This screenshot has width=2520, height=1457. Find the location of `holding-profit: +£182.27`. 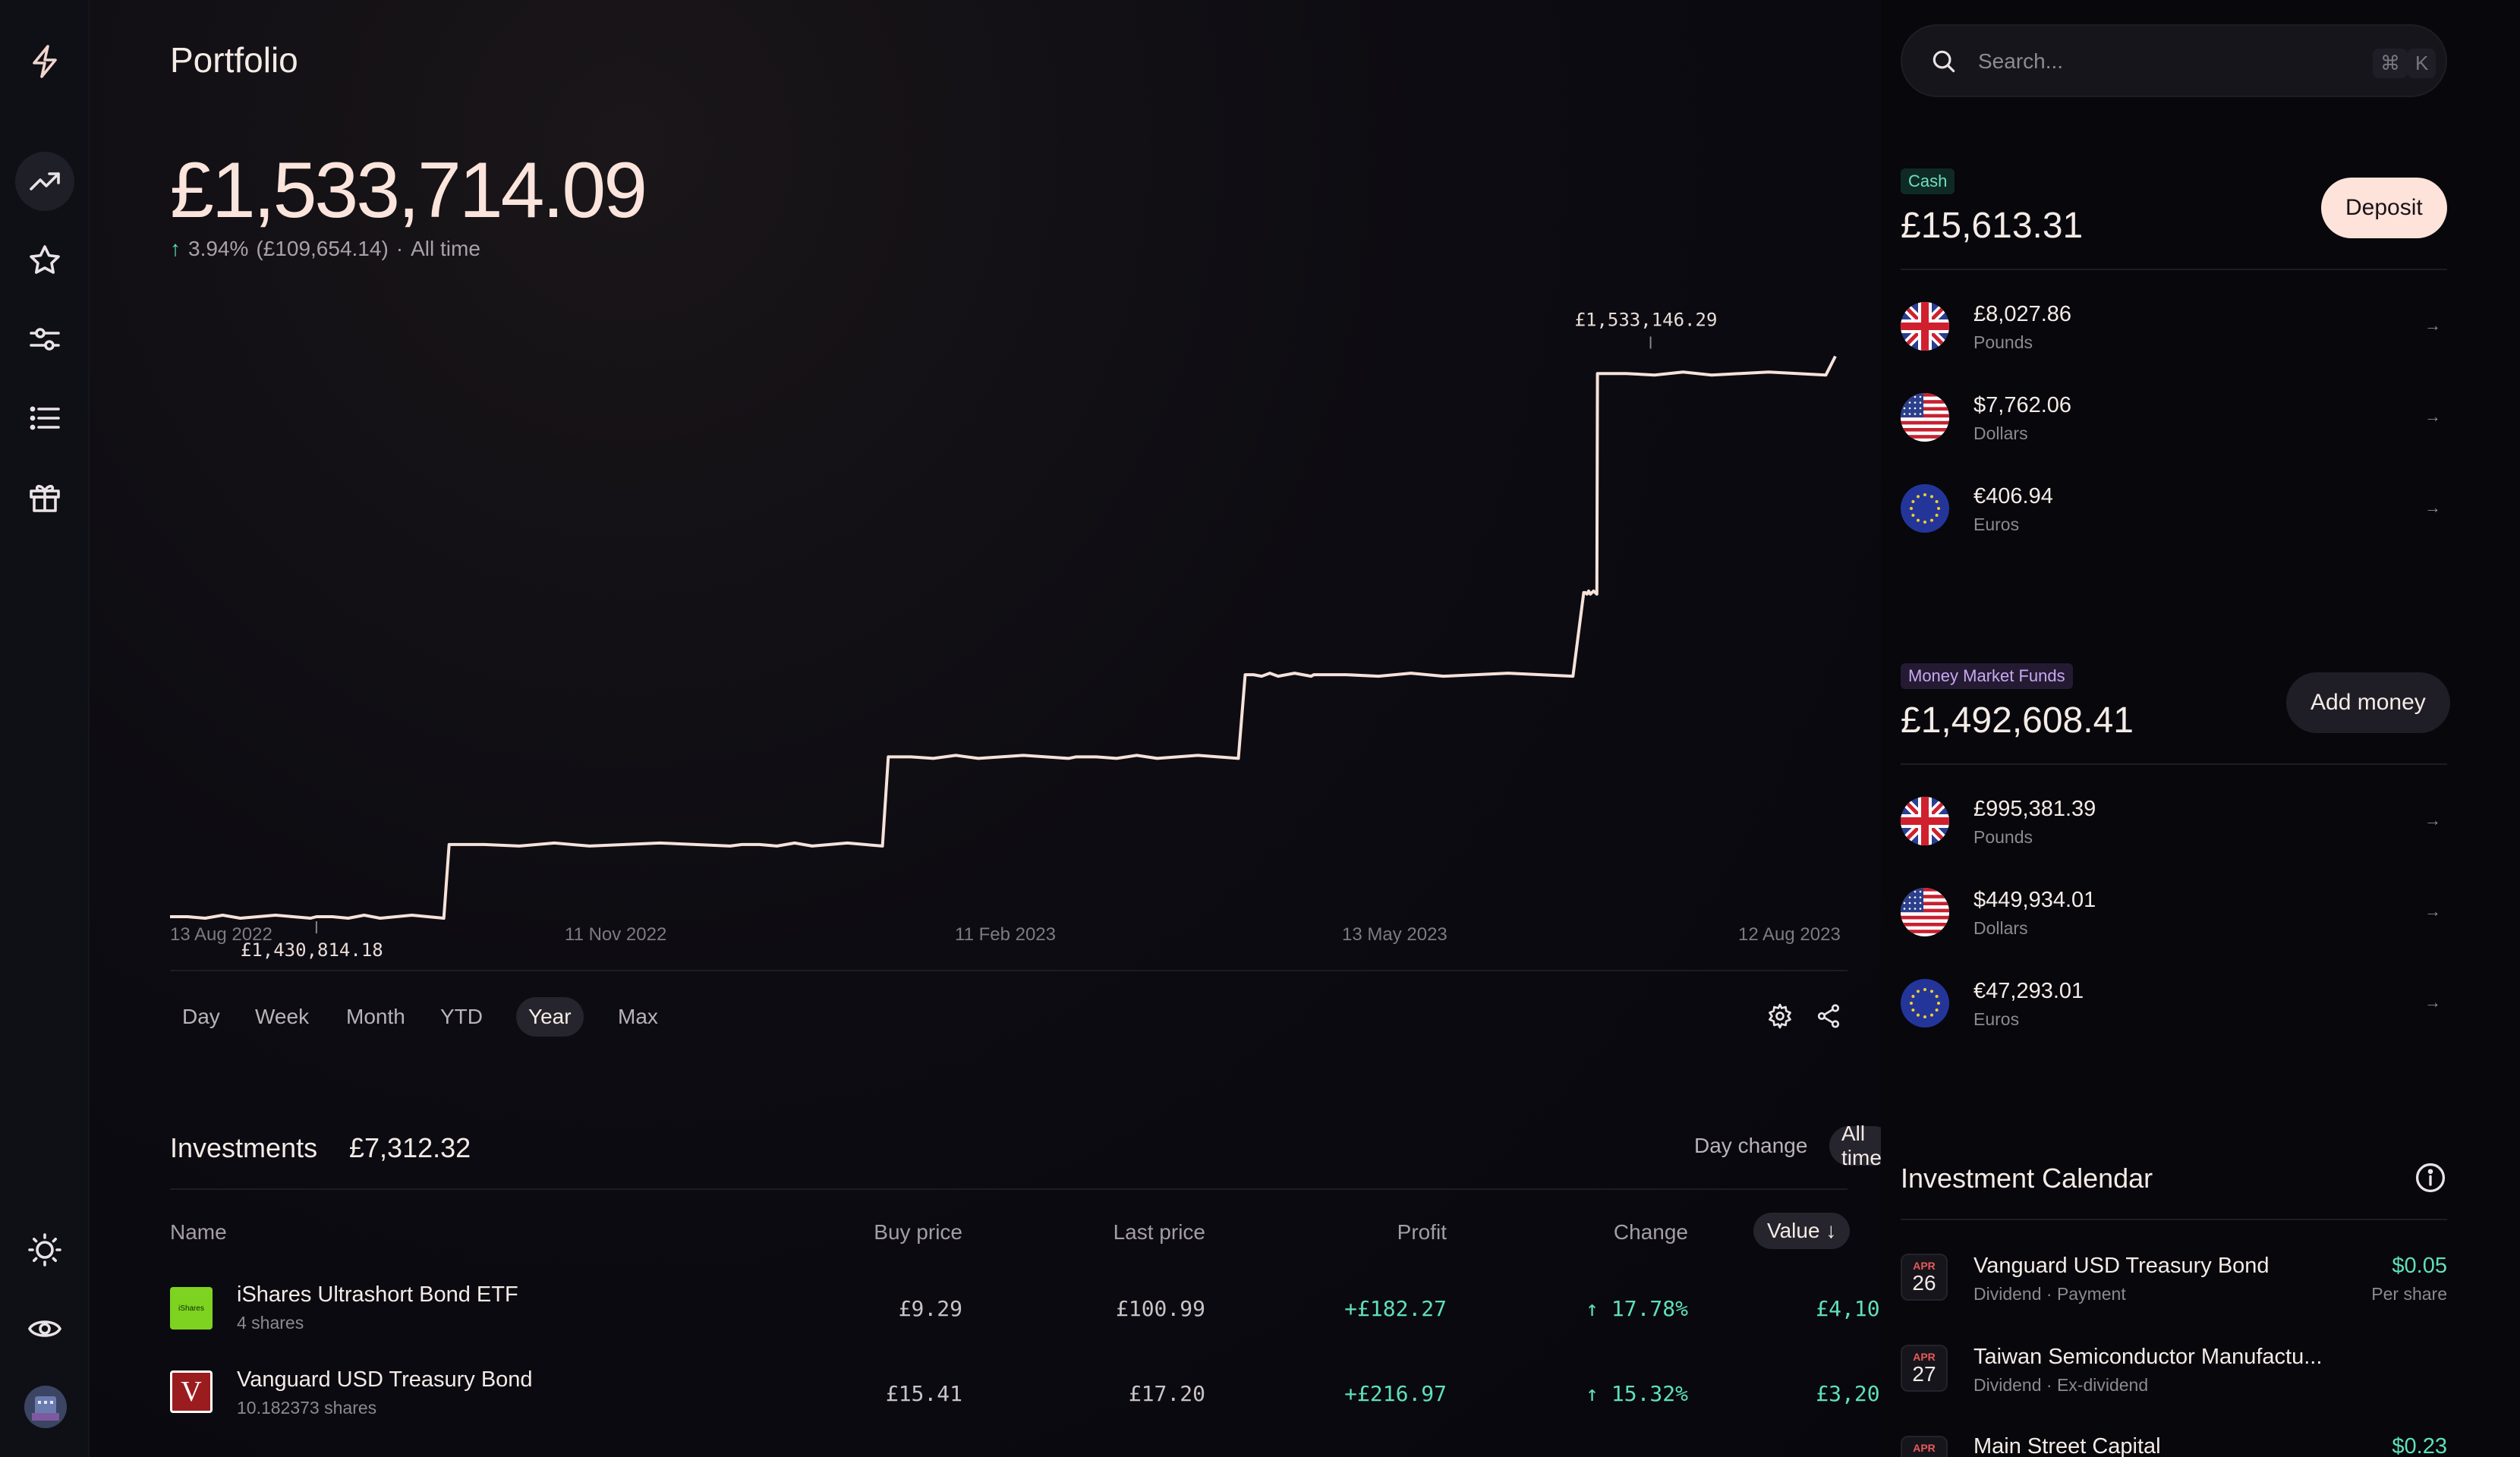

holding-profit: +£182.27 is located at coordinates (1395, 1308).